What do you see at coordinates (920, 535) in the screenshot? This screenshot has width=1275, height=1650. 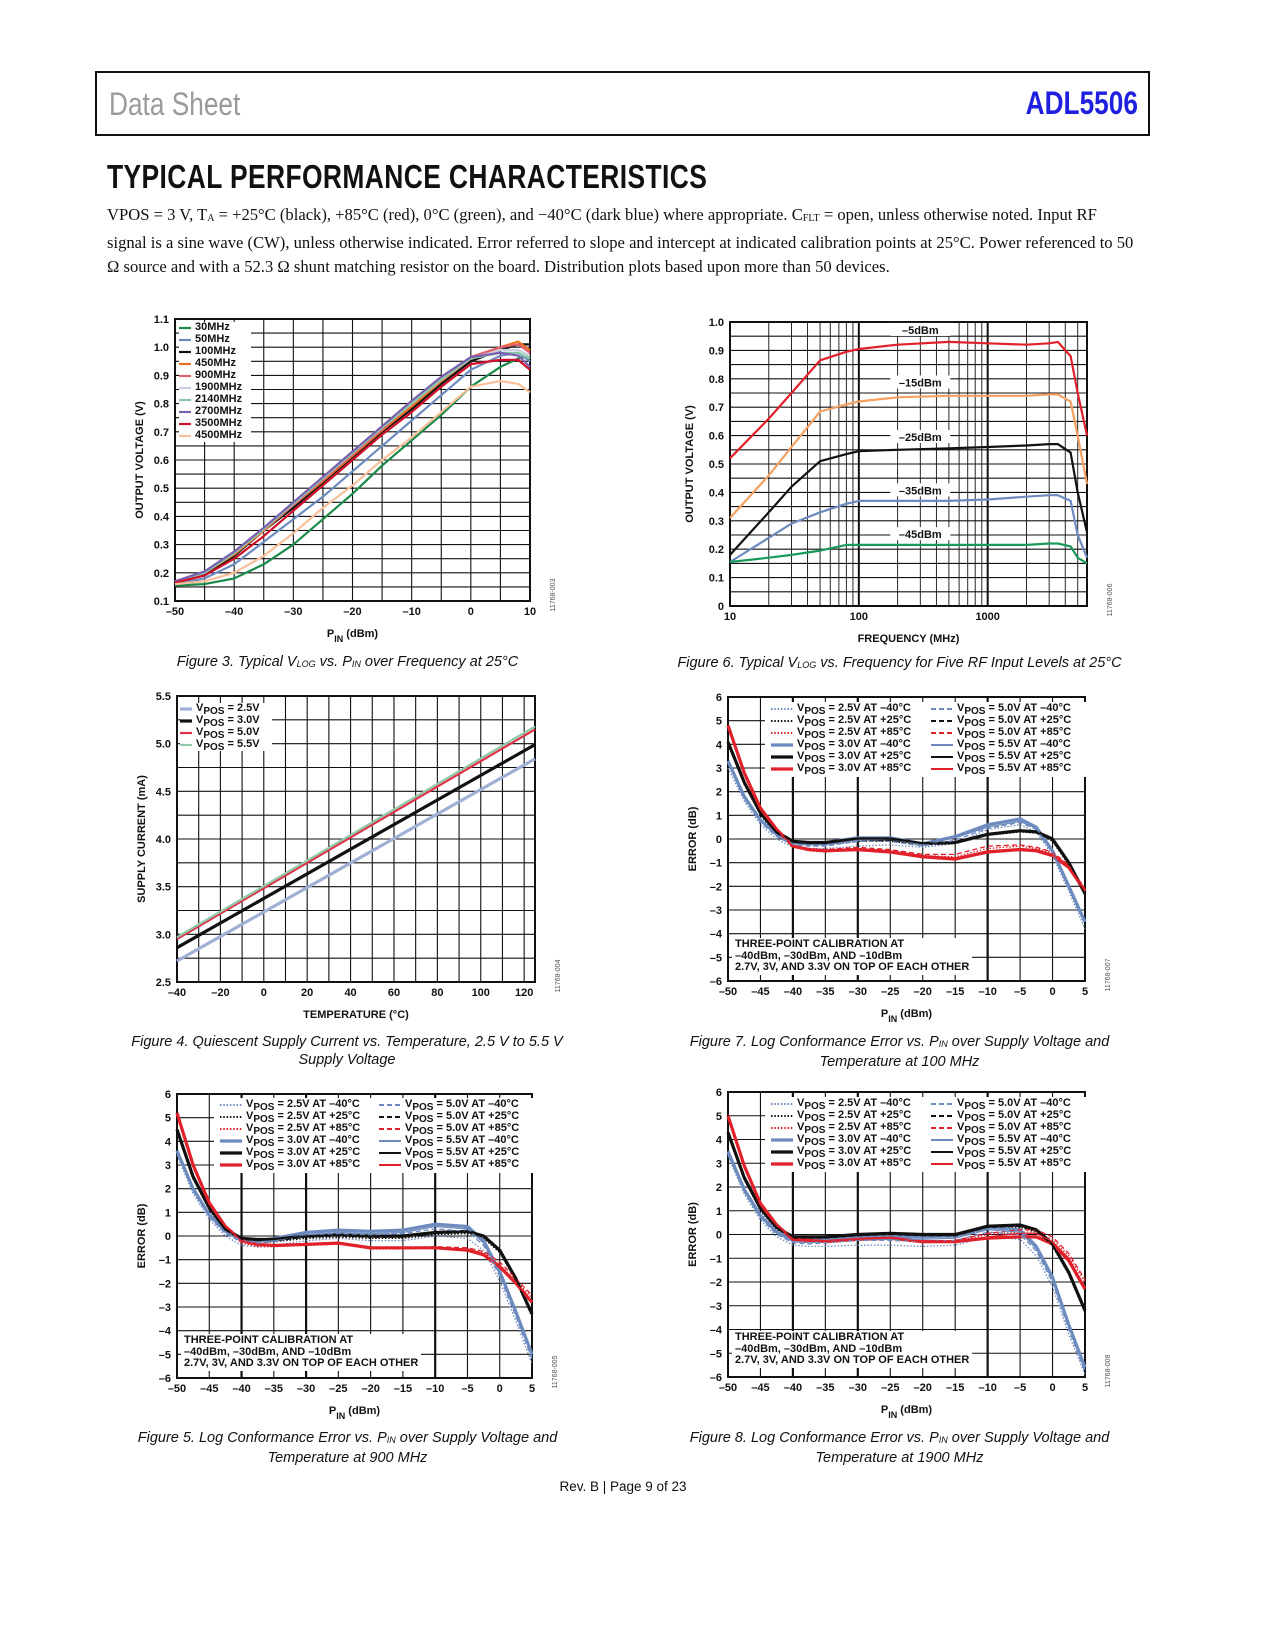 I see `series-label: –45dBm` at bounding box center [920, 535].